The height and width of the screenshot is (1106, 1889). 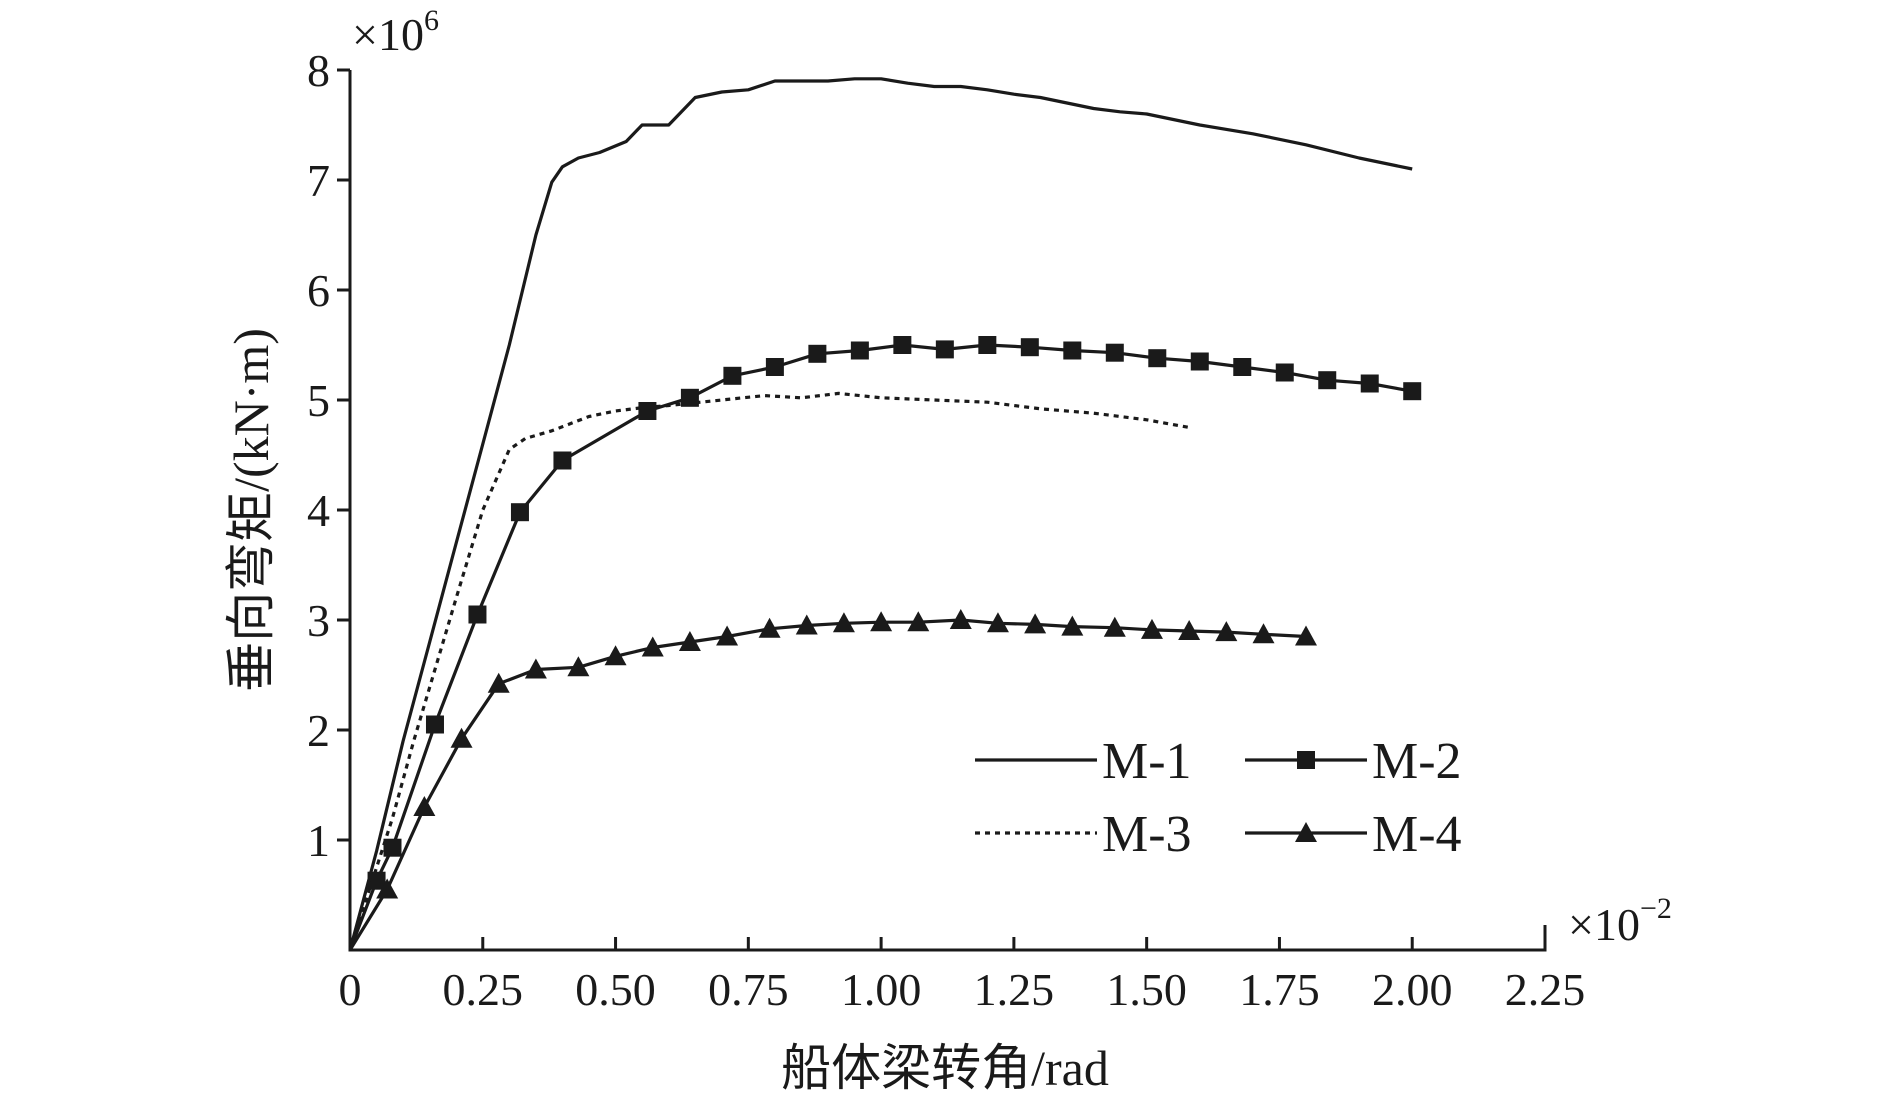 What do you see at coordinates (1147, 834) in the screenshot?
I see `legend-label-m-3: M-3` at bounding box center [1147, 834].